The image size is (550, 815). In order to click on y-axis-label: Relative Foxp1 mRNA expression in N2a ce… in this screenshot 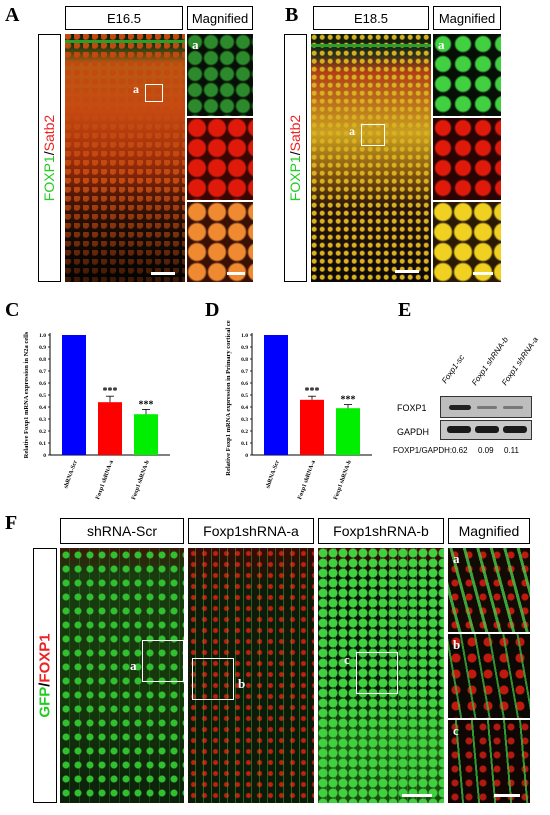, I will do `click(26, 394)`.